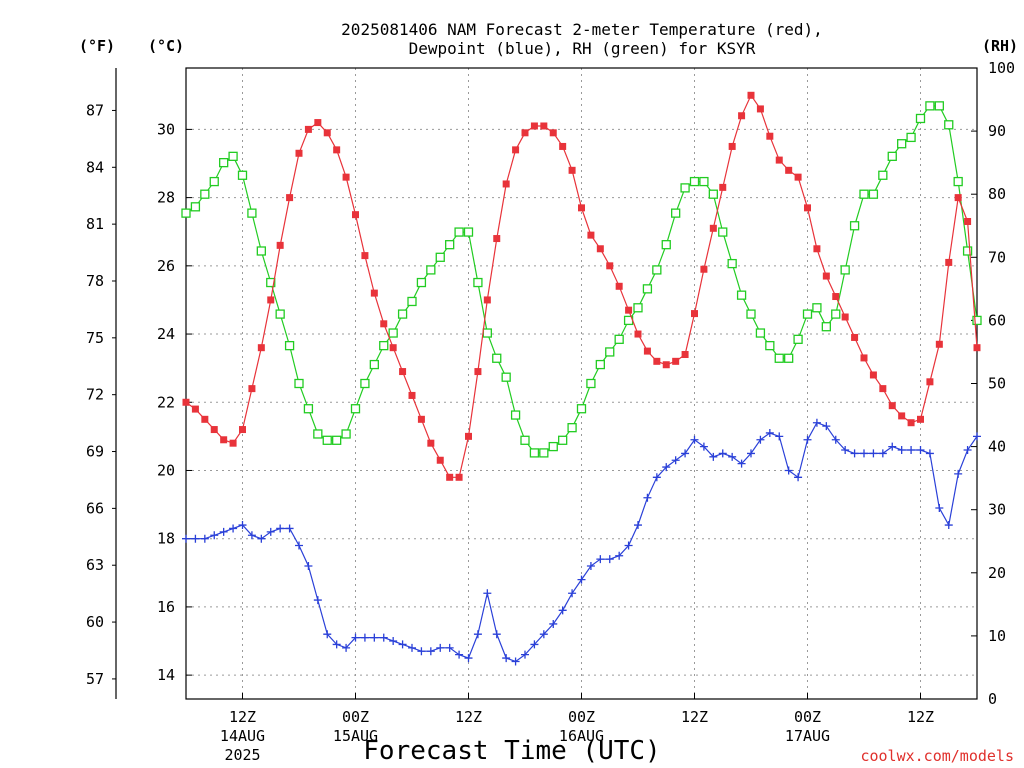  Describe the element at coordinates (242, 736) in the screenshot. I see `time-tick-date: 14AUG` at that location.